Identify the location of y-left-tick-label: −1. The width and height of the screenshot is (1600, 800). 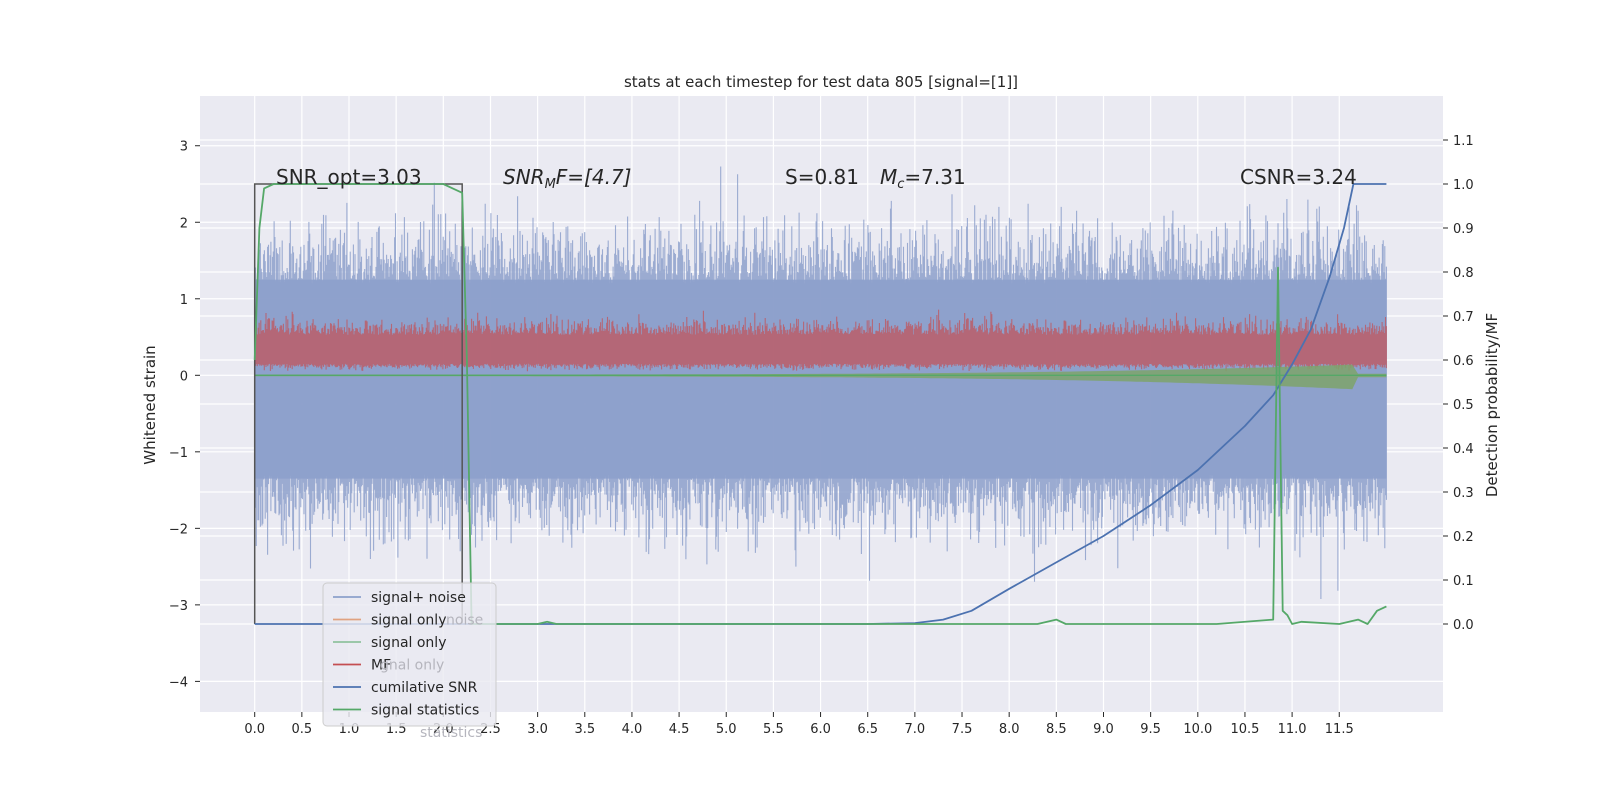
(178, 453).